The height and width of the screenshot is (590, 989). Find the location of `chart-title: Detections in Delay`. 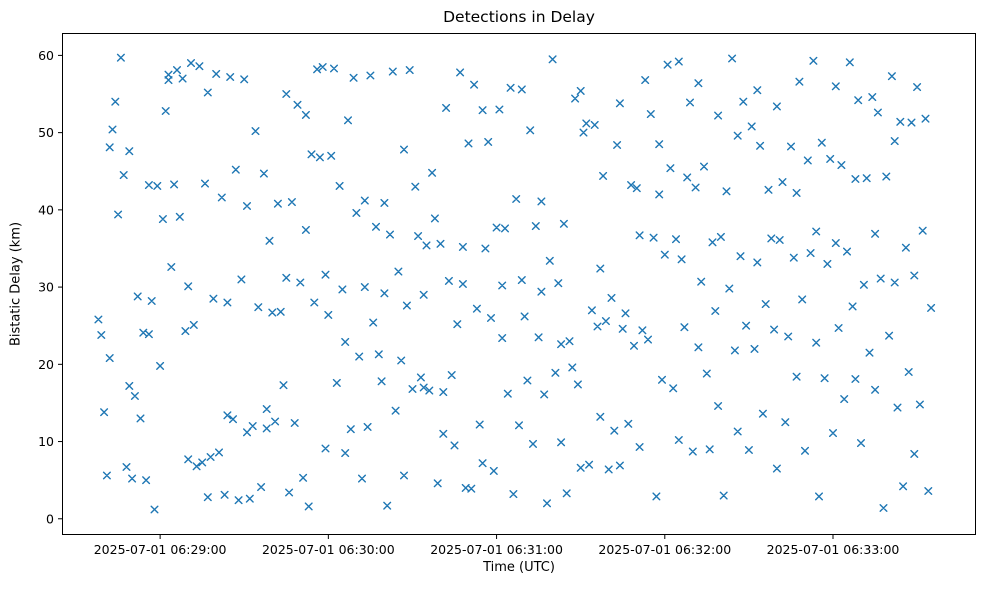

chart-title: Detections in Delay is located at coordinates (519, 17).